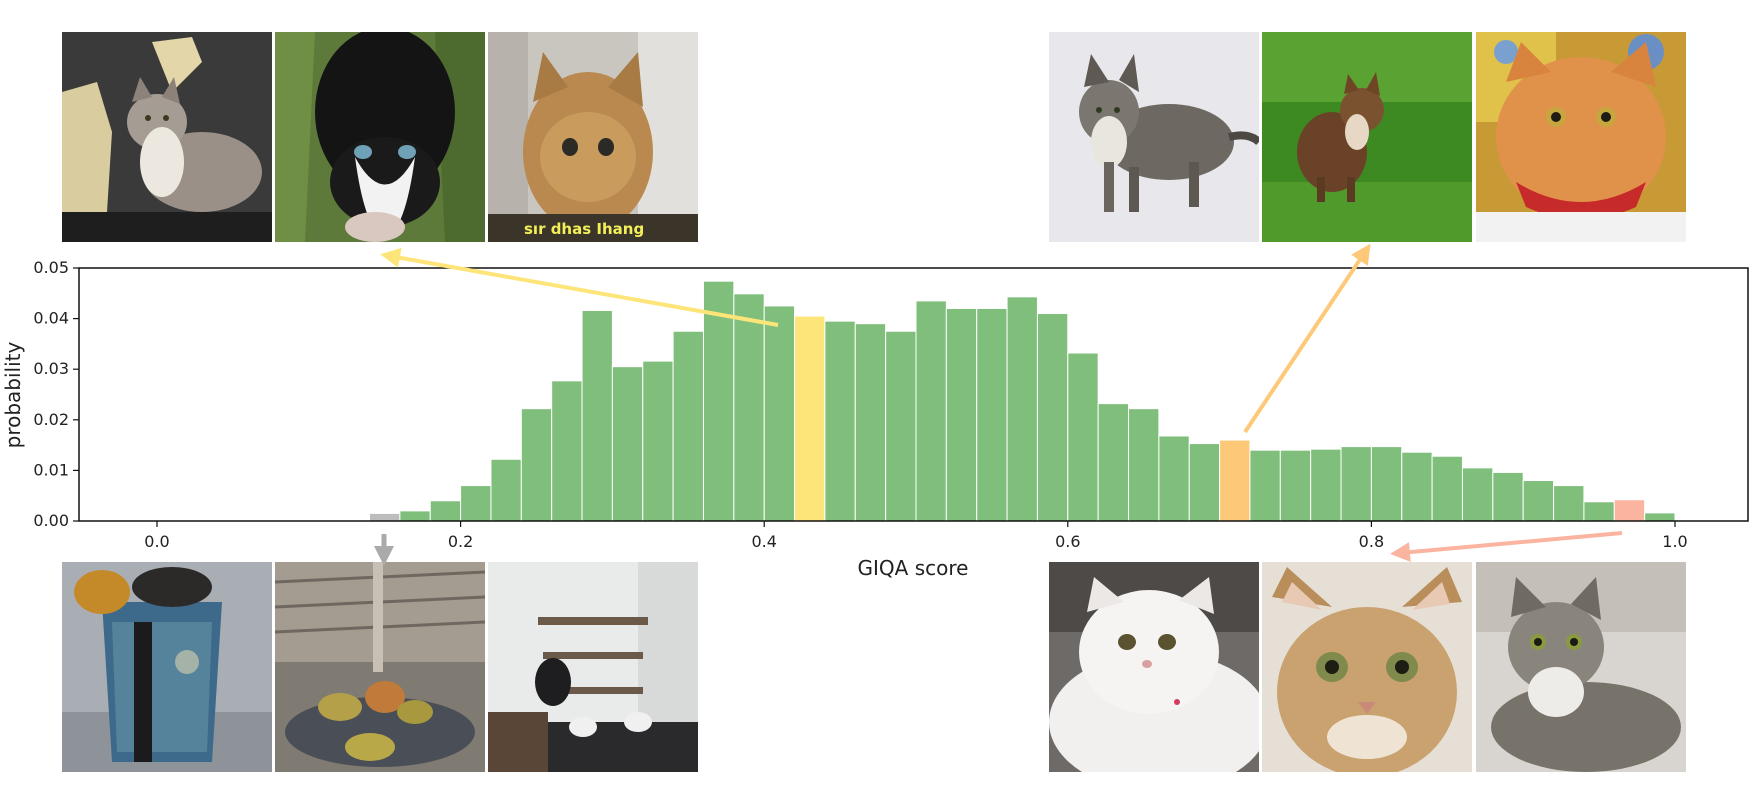 The image size is (1761, 788). I want to click on thumb-cat-orange-red-collar, so click(1581, 137).